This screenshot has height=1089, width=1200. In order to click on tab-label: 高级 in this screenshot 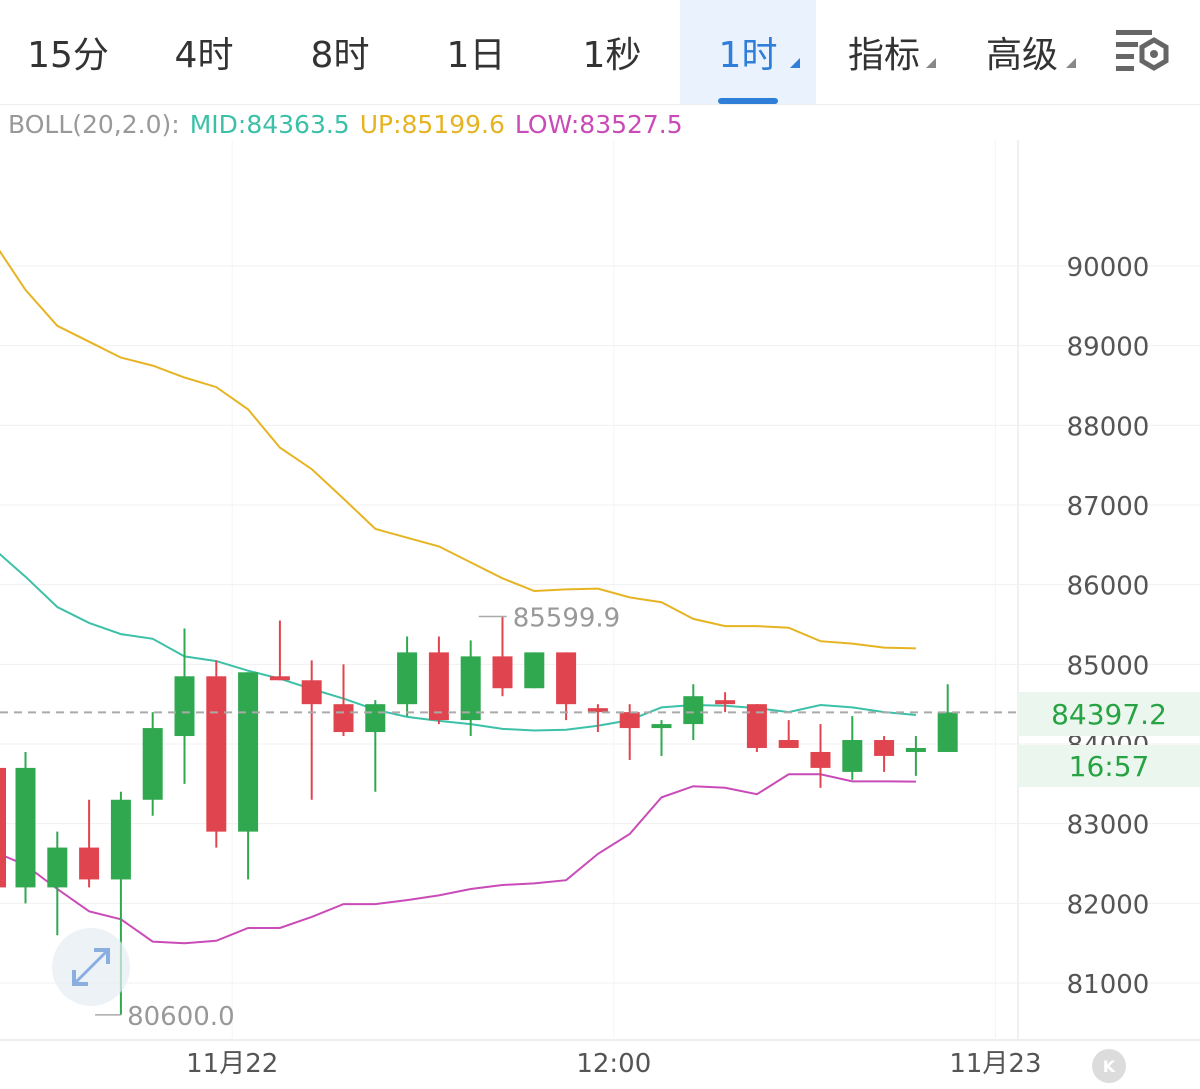, I will do `click(1021, 55)`.